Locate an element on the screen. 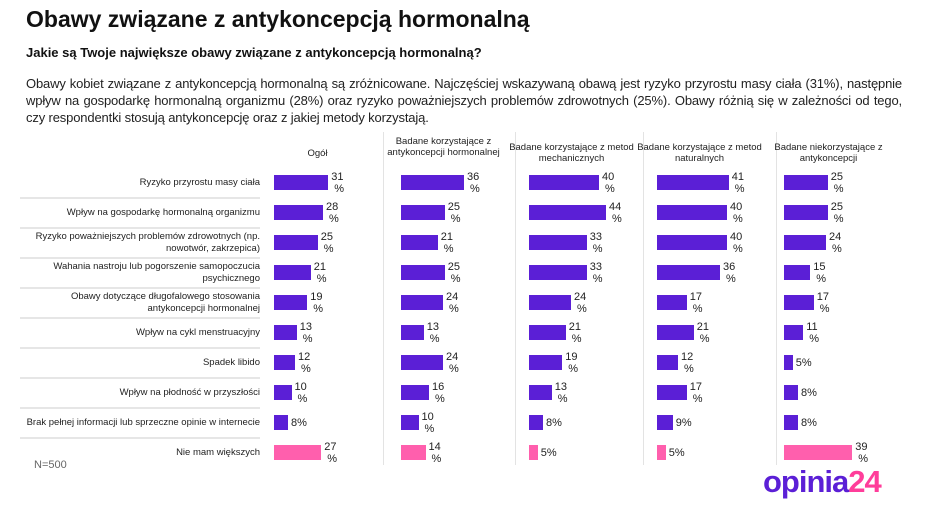 The image size is (925, 507). column-header: Ogół is located at coordinates (317, 153).